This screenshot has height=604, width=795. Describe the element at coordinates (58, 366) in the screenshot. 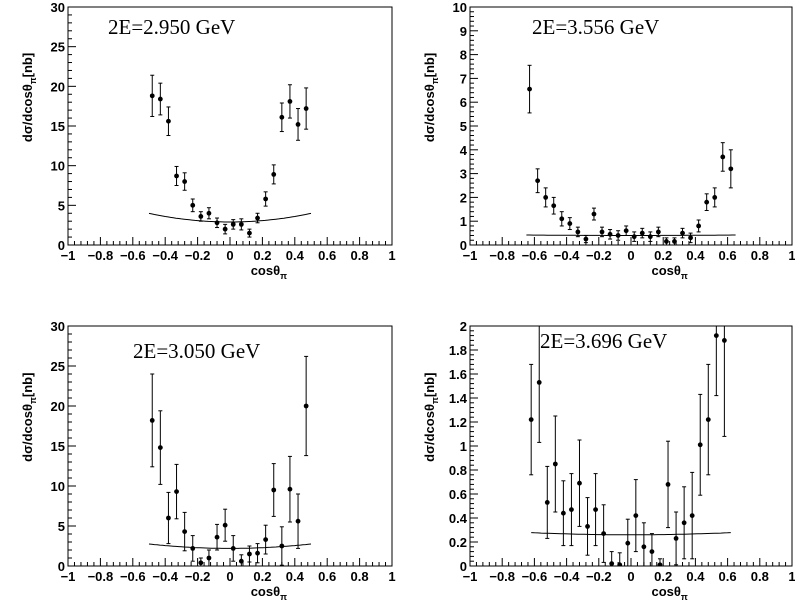

I see `y-tick-label: 25` at that location.